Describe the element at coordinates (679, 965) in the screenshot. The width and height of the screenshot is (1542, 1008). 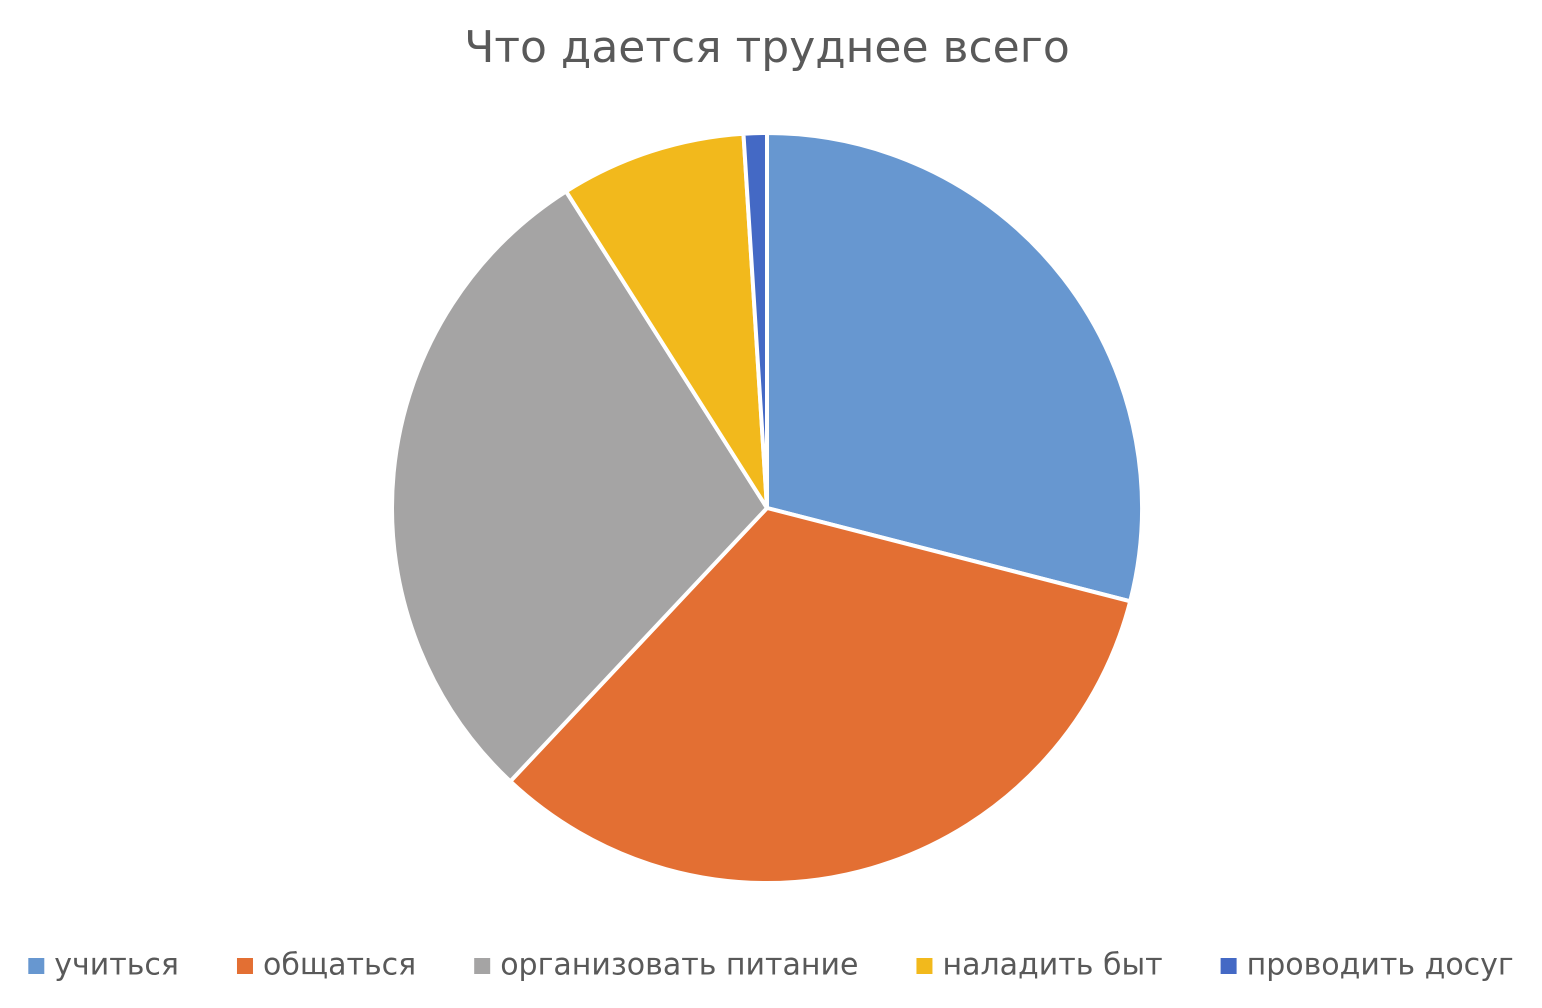
I see `legend-label: организовать питание` at that location.